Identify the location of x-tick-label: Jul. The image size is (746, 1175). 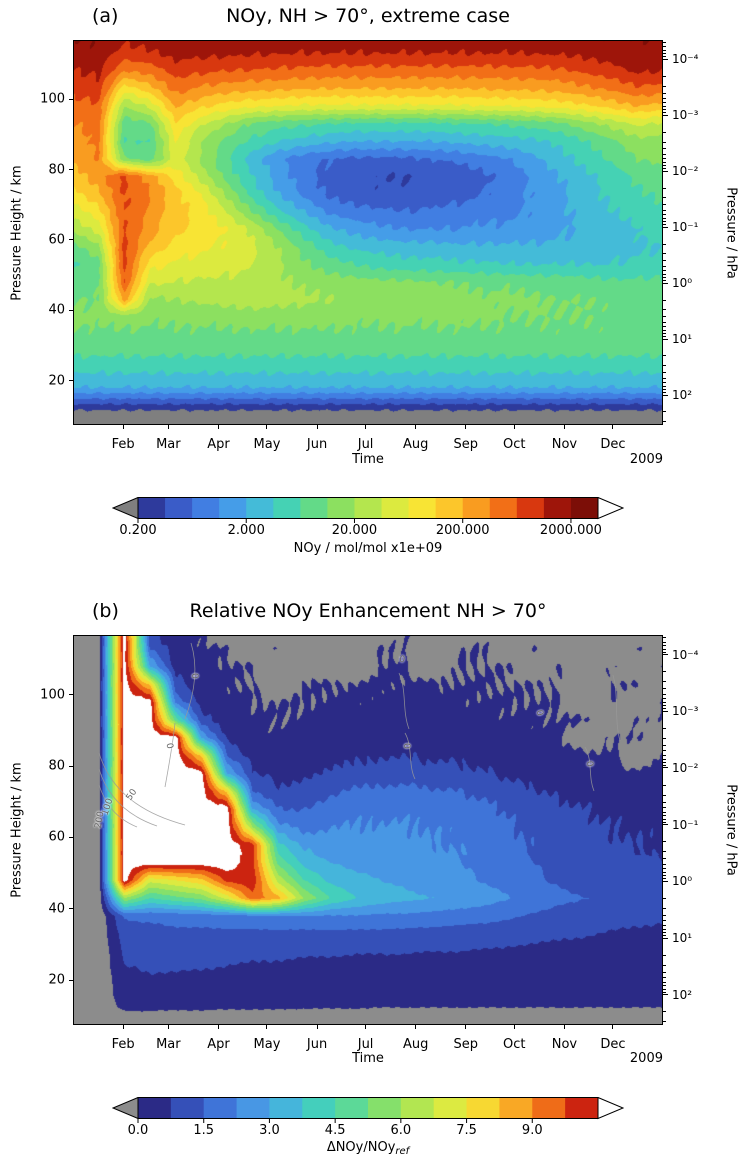
(365, 444).